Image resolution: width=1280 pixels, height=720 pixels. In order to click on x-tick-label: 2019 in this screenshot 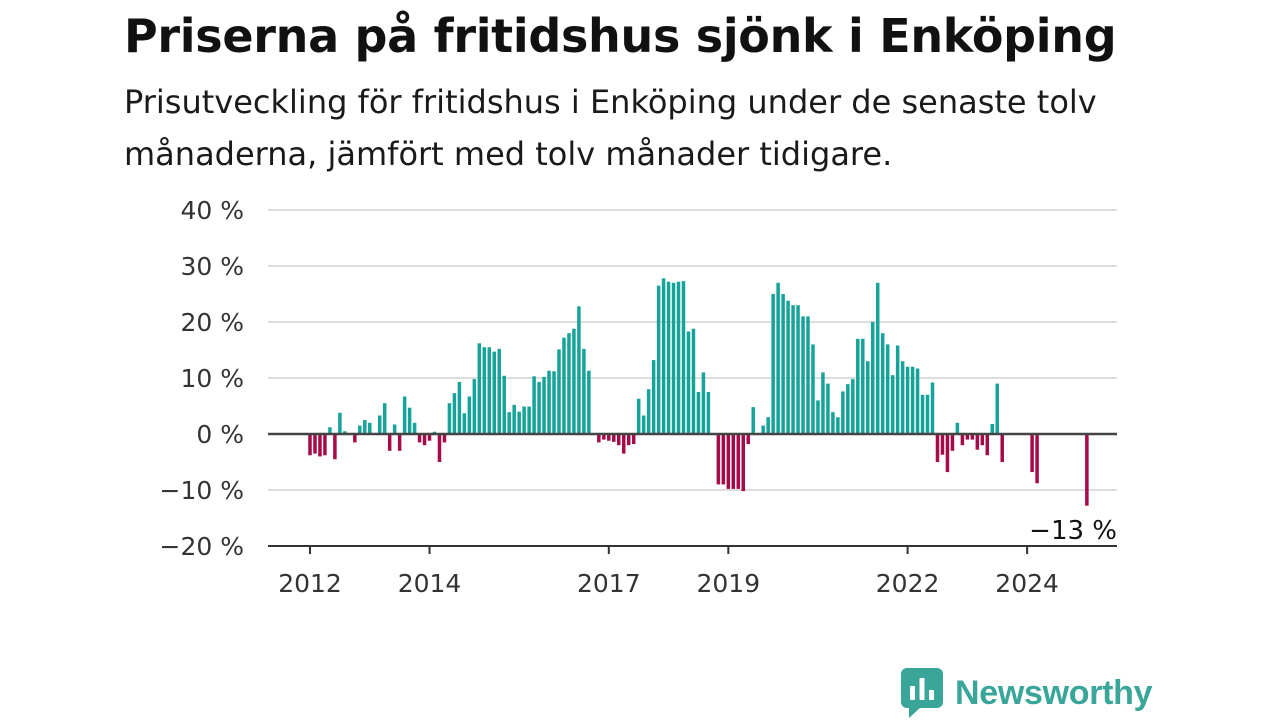, I will do `click(729, 583)`.